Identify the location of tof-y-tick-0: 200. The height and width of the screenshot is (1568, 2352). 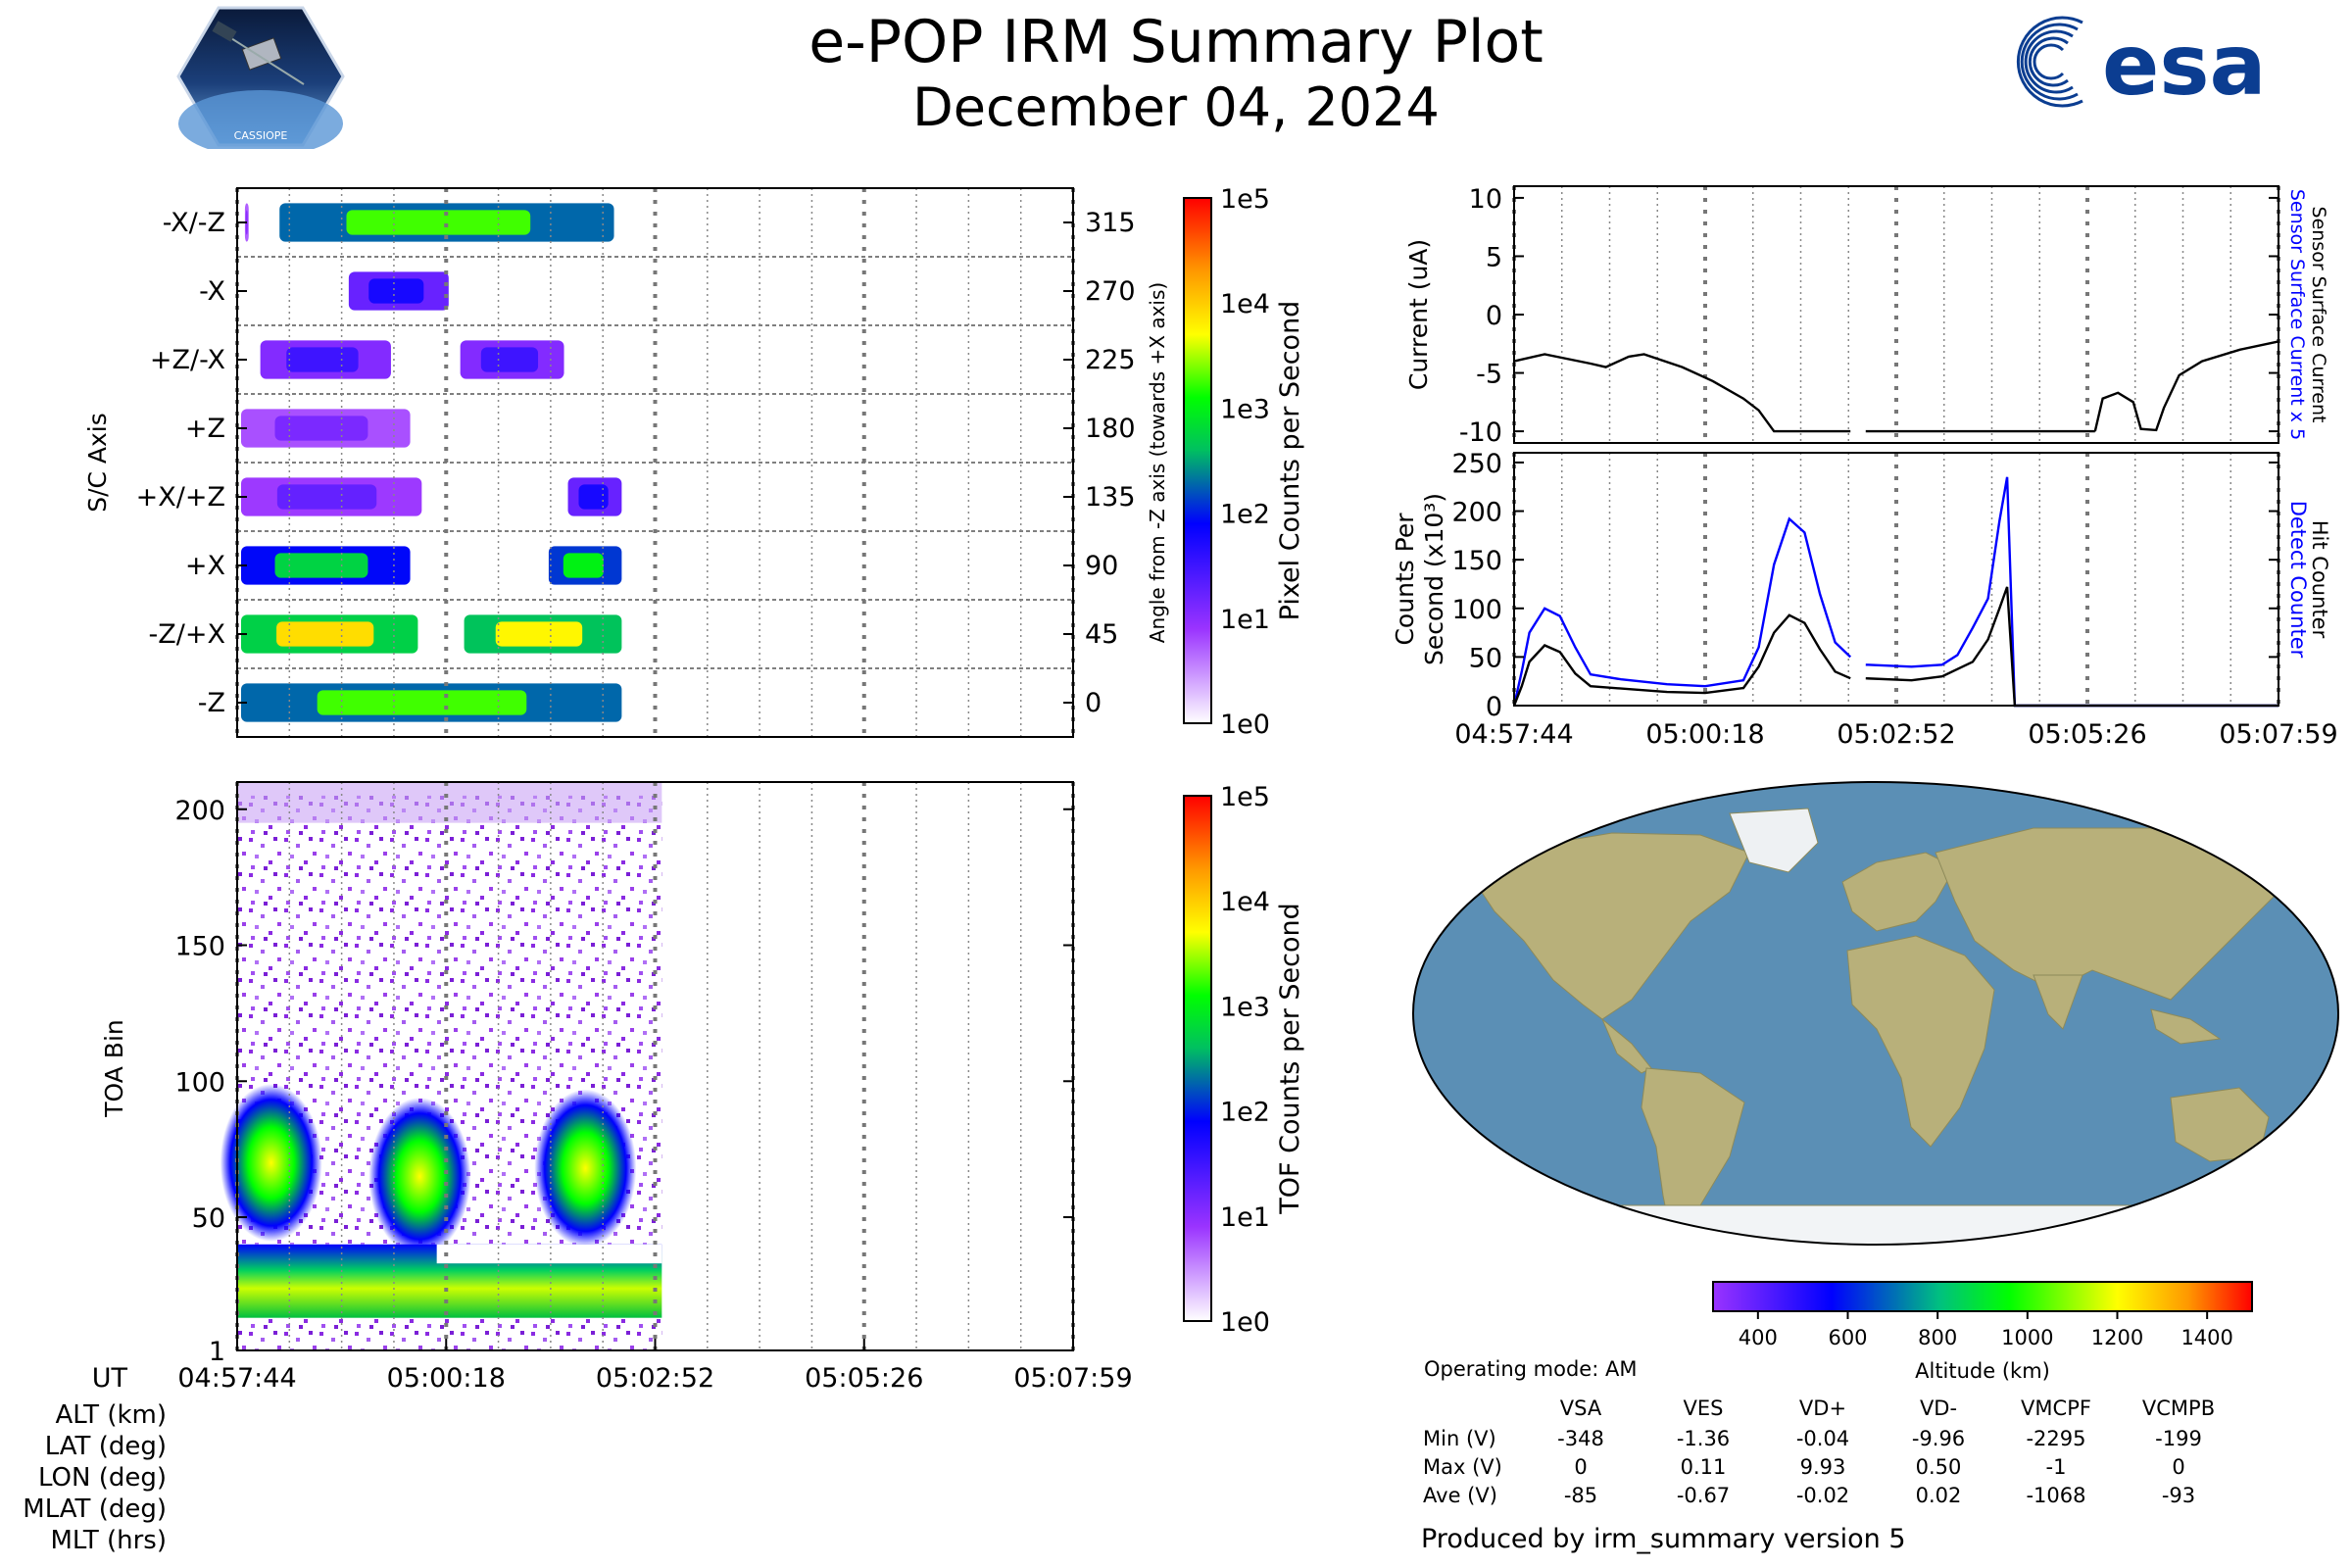
(199, 811).